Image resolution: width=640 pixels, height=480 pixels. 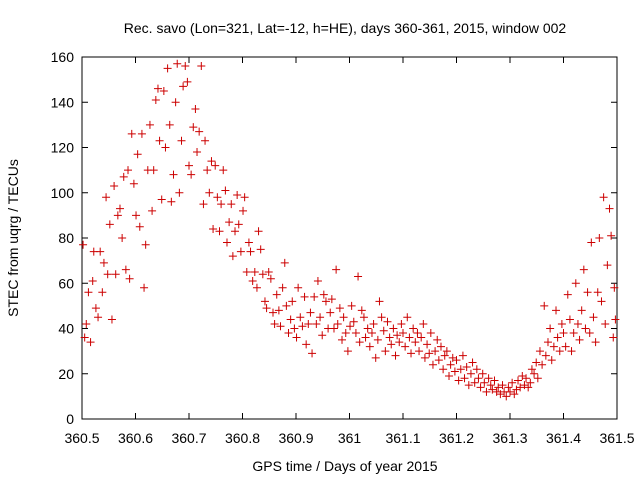 I want to click on x-tick-label: 361.3, so click(x=509, y=438).